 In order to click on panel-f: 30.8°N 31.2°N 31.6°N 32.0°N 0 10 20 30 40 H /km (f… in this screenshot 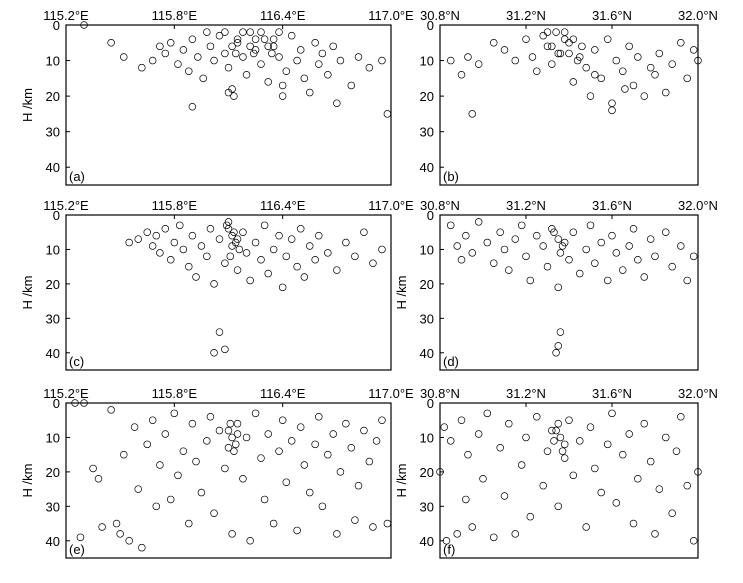, I will do `click(556, 472)`.